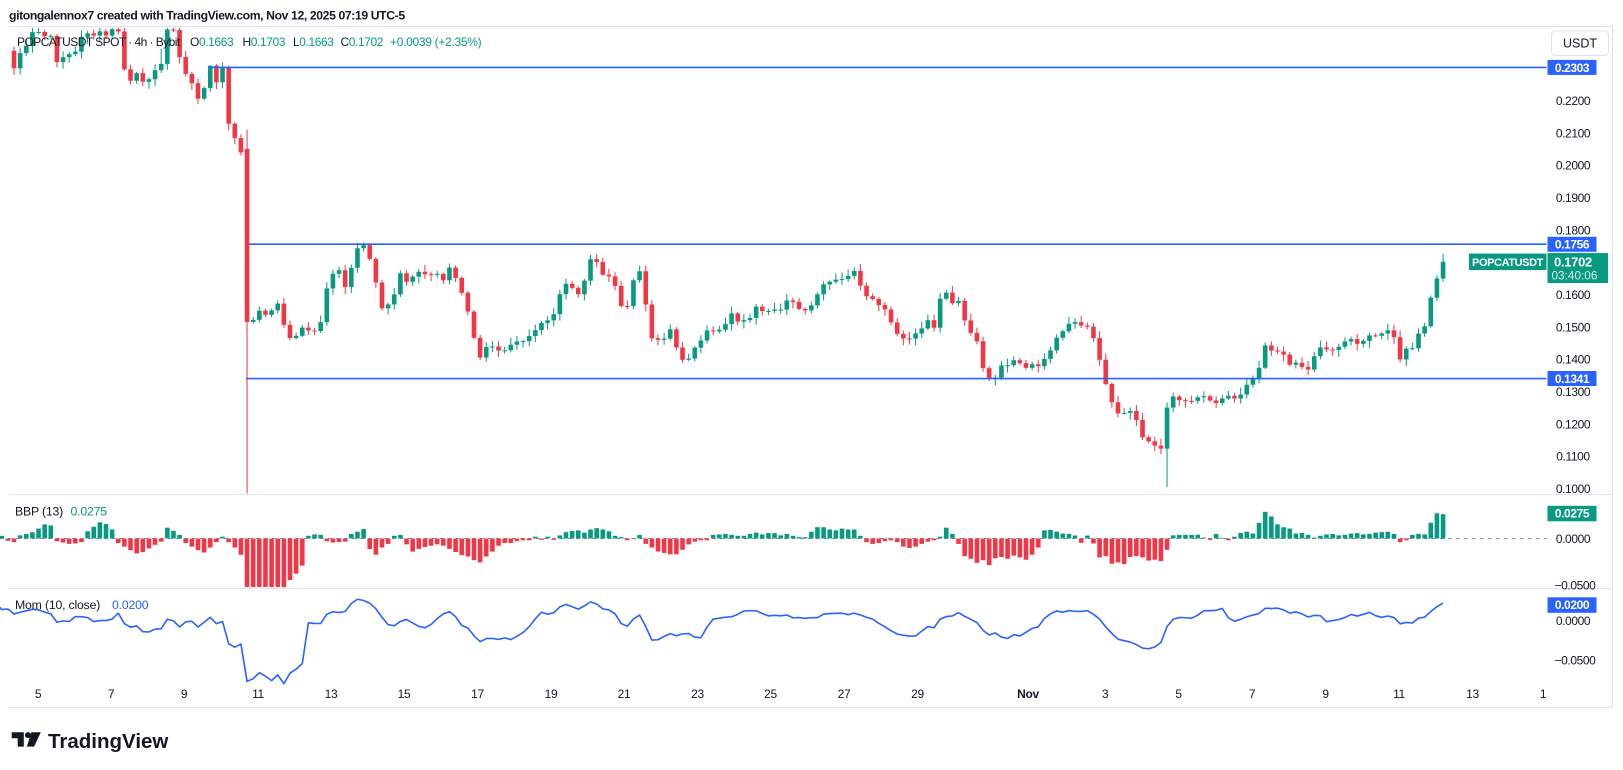  Describe the element at coordinates (1580, 44) in the screenshot. I see `svg-text: USDT` at that location.